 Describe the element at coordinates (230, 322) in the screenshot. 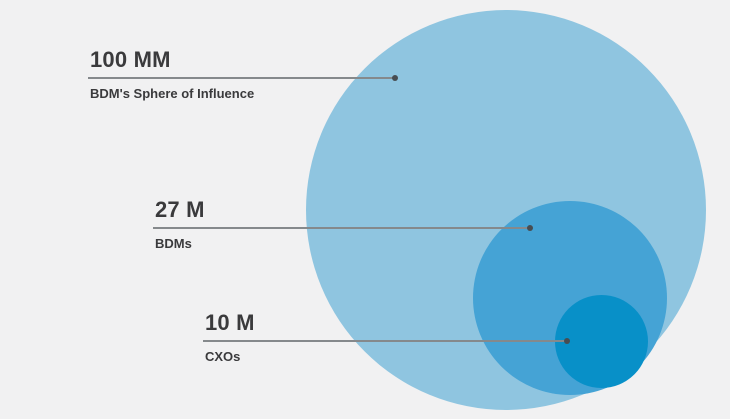

I see `value-label: 10 M` at that location.